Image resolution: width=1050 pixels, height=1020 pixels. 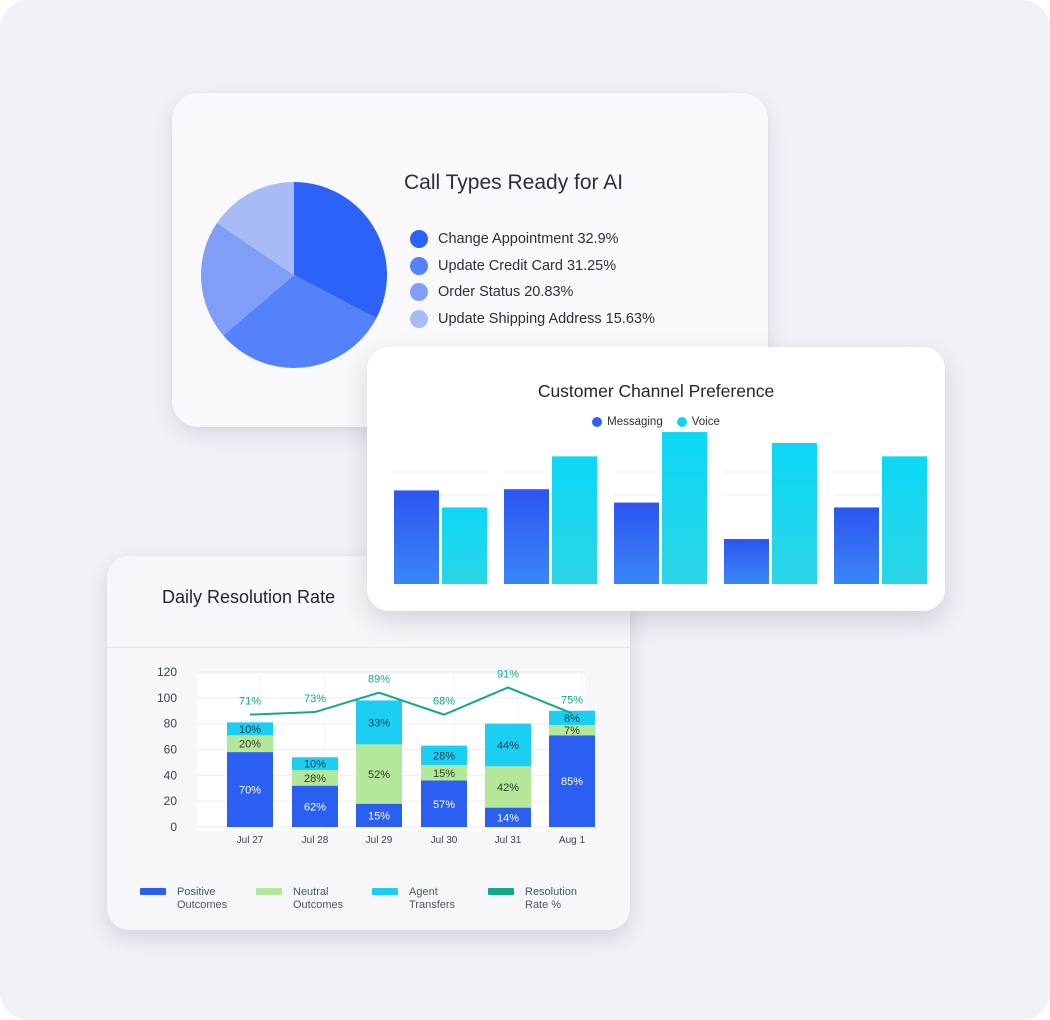 I want to click on y-tick-label: 60, so click(x=171, y=750).